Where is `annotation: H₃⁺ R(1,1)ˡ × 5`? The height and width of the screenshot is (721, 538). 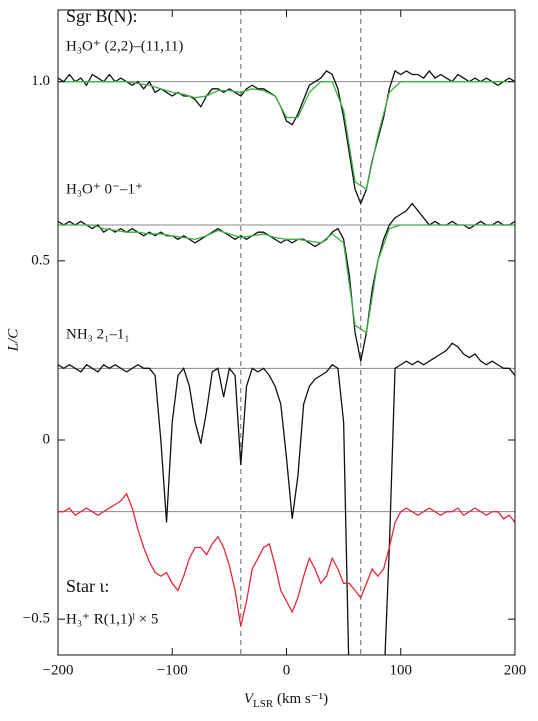
annotation: H₃⁺ R(1,1)ˡ × 5 is located at coordinates (112, 619).